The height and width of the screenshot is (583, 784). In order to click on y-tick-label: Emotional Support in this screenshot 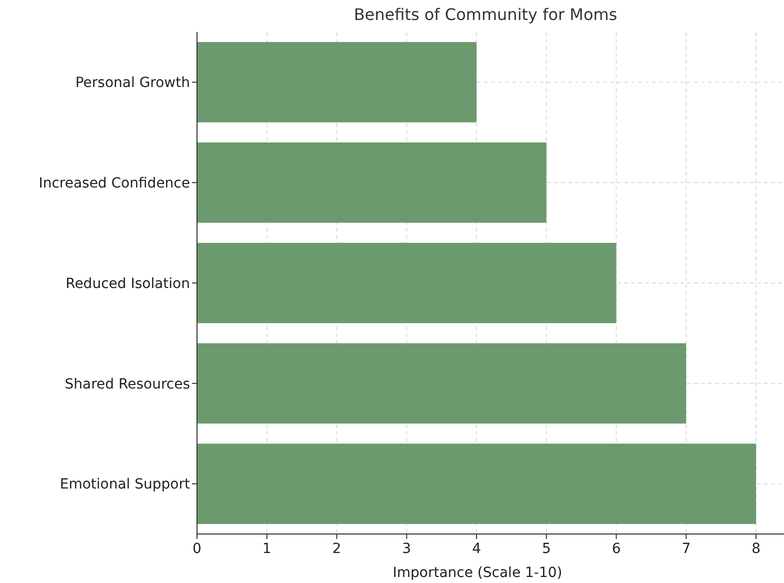, I will do `click(125, 484)`.